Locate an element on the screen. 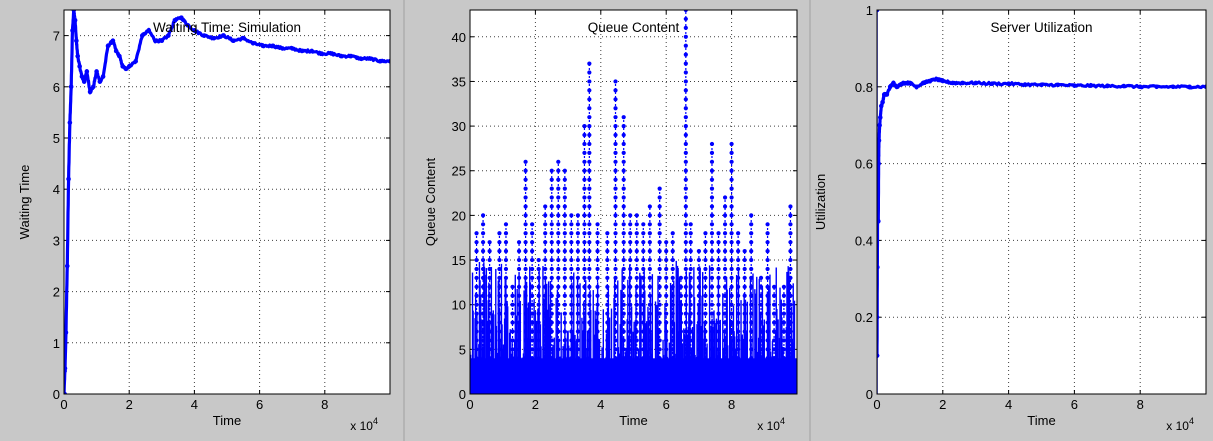 Image resolution: width=1213 pixels, height=441 pixels. y-axis-label: Utilization is located at coordinates (820, 202).